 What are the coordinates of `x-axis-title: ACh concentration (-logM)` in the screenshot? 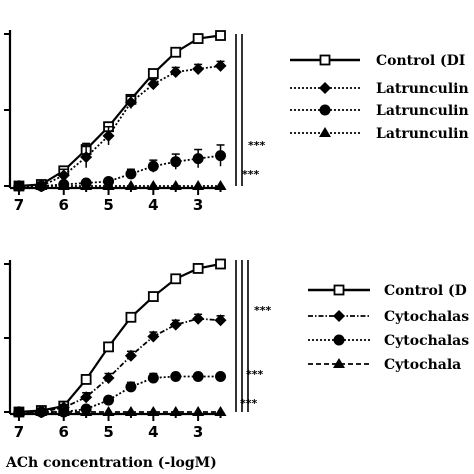 It's located at (111, 463).